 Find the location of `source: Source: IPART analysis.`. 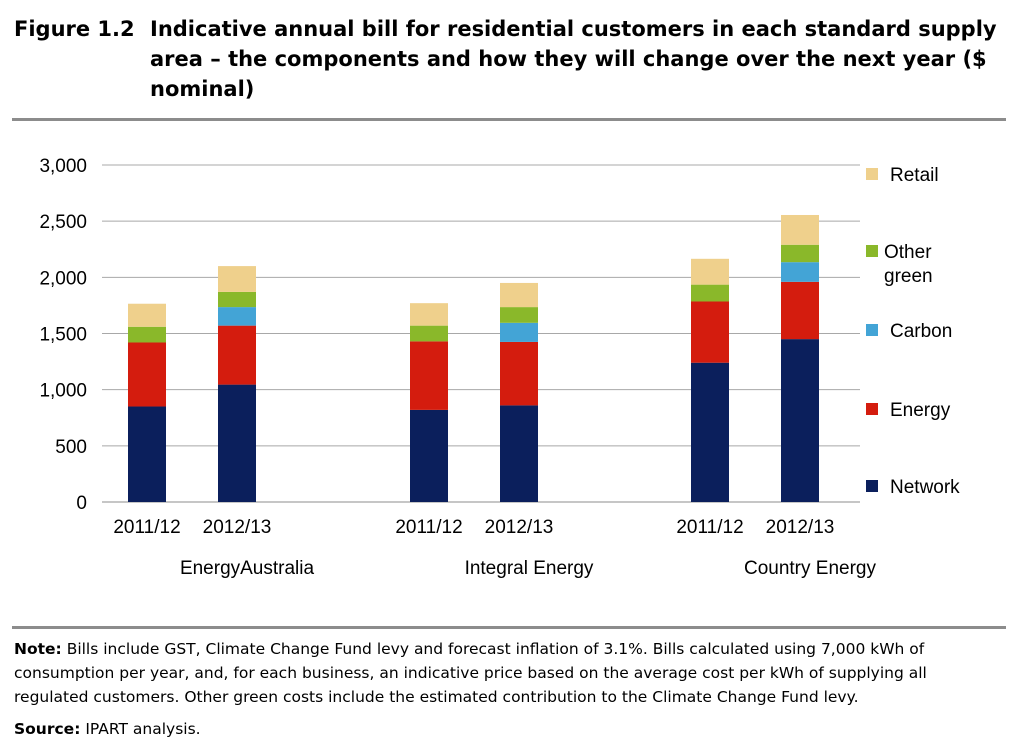

source: Source: IPART analysis. is located at coordinates (107, 729).